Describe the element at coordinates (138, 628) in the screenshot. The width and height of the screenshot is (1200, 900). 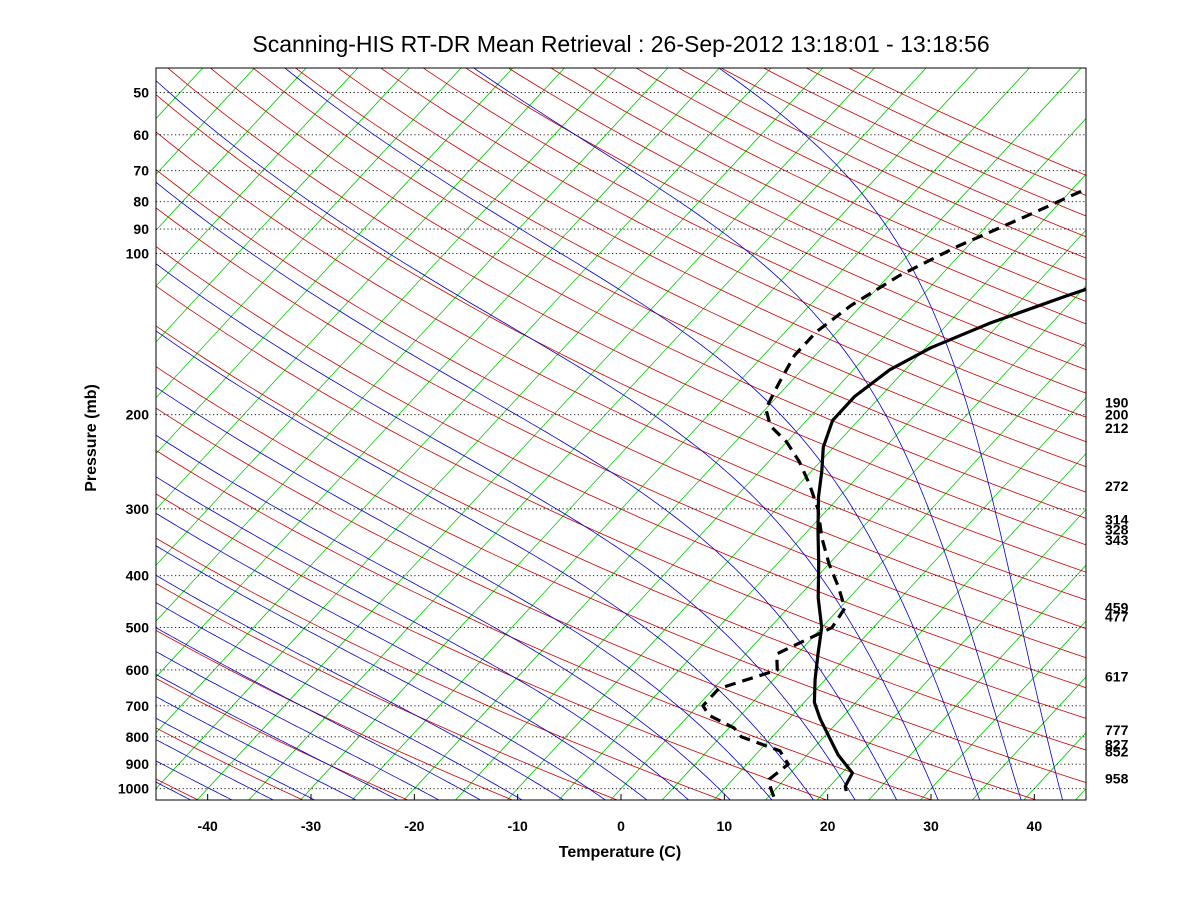
I see `y-tick-label: 500` at that location.